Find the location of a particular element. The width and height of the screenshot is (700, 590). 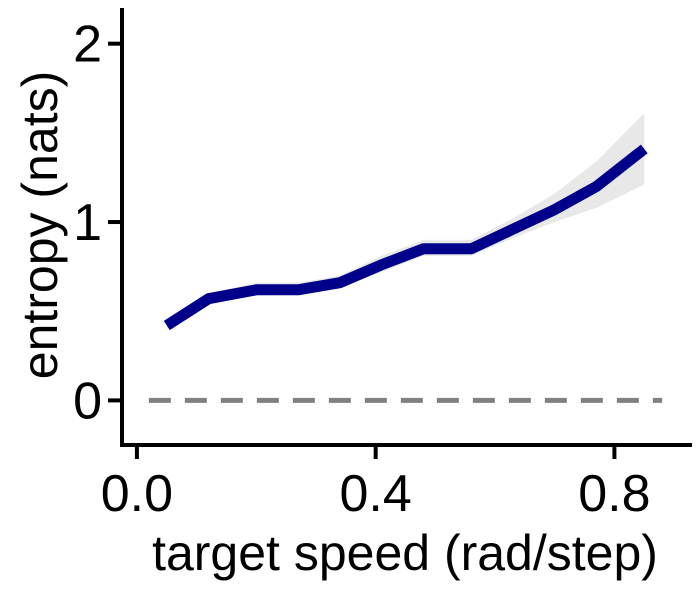

y-tick-label: 0 is located at coordinates (87, 401).